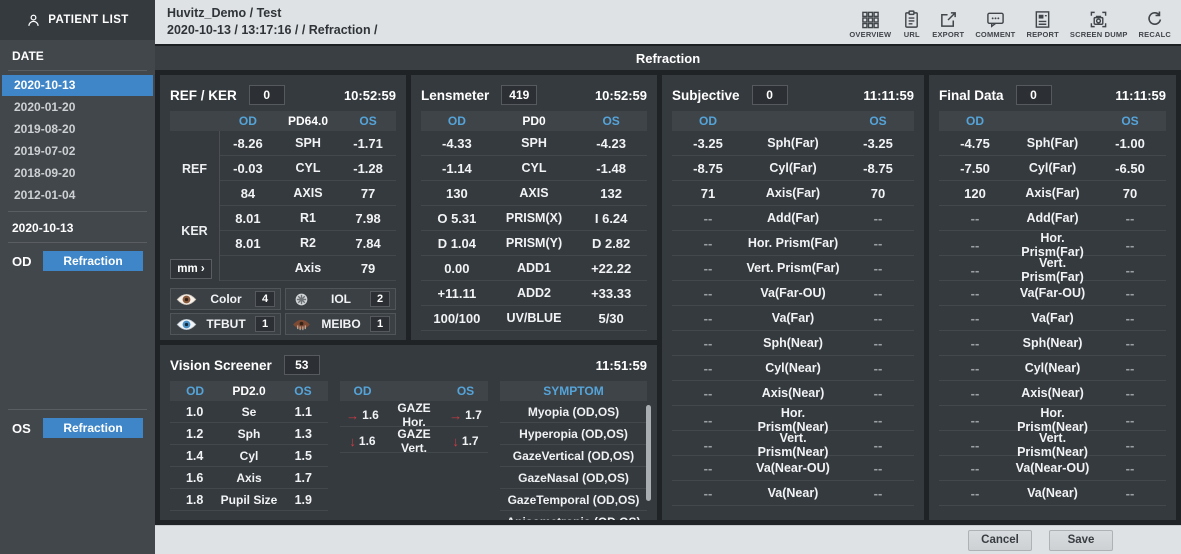  Describe the element at coordinates (194, 168) in the screenshot. I see `ref-group-label: REF` at that location.